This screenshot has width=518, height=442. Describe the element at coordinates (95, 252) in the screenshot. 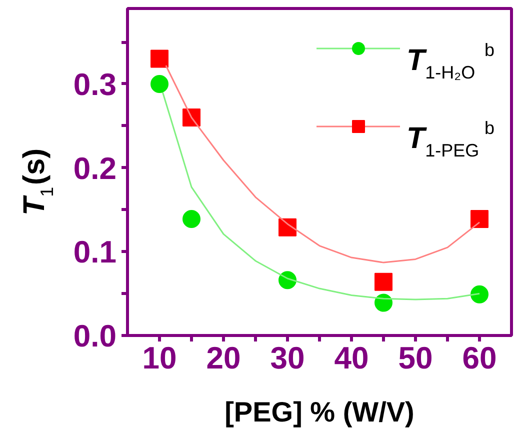

I see `y-tick-label: 0.1` at that location.